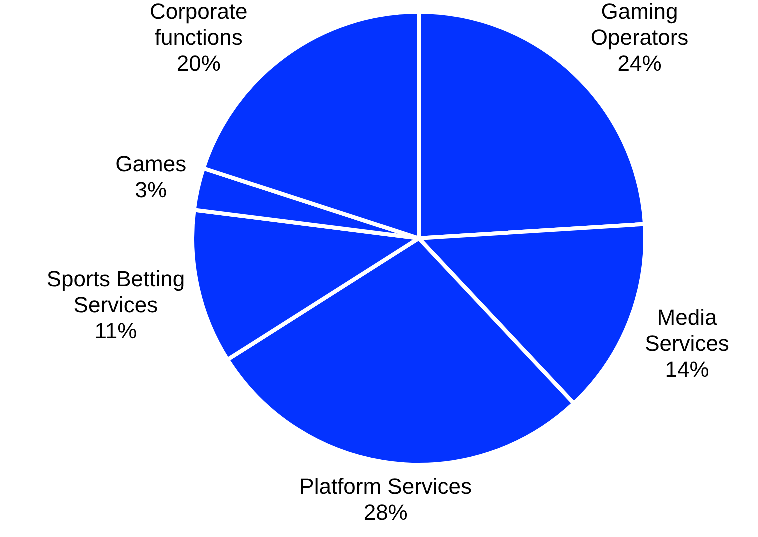 The width and height of the screenshot is (758, 537). Describe the element at coordinates (687, 330) in the screenshot. I see `slice-label: Media Services` at that location.